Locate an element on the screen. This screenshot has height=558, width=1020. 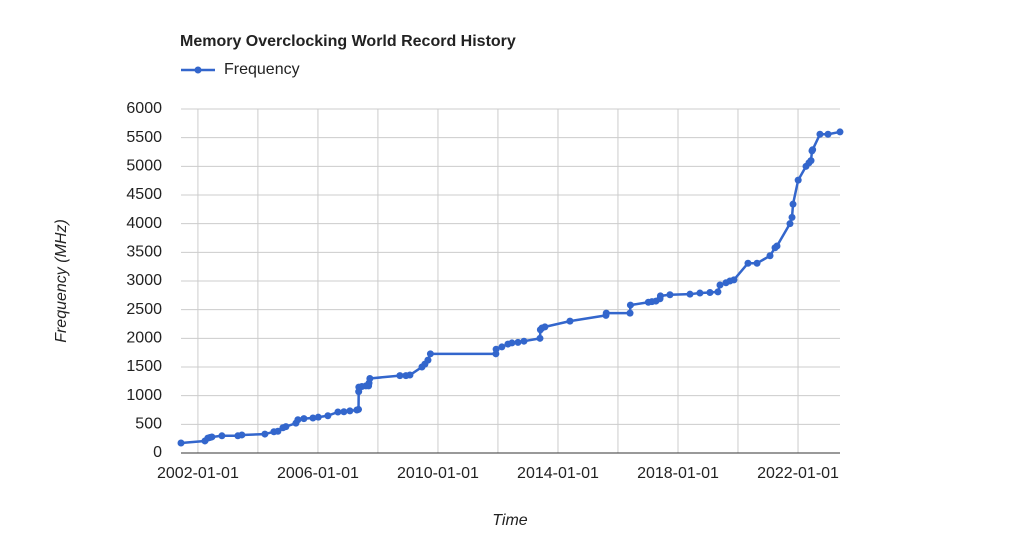
y-tick-label: 5500 is located at coordinates (144, 137).